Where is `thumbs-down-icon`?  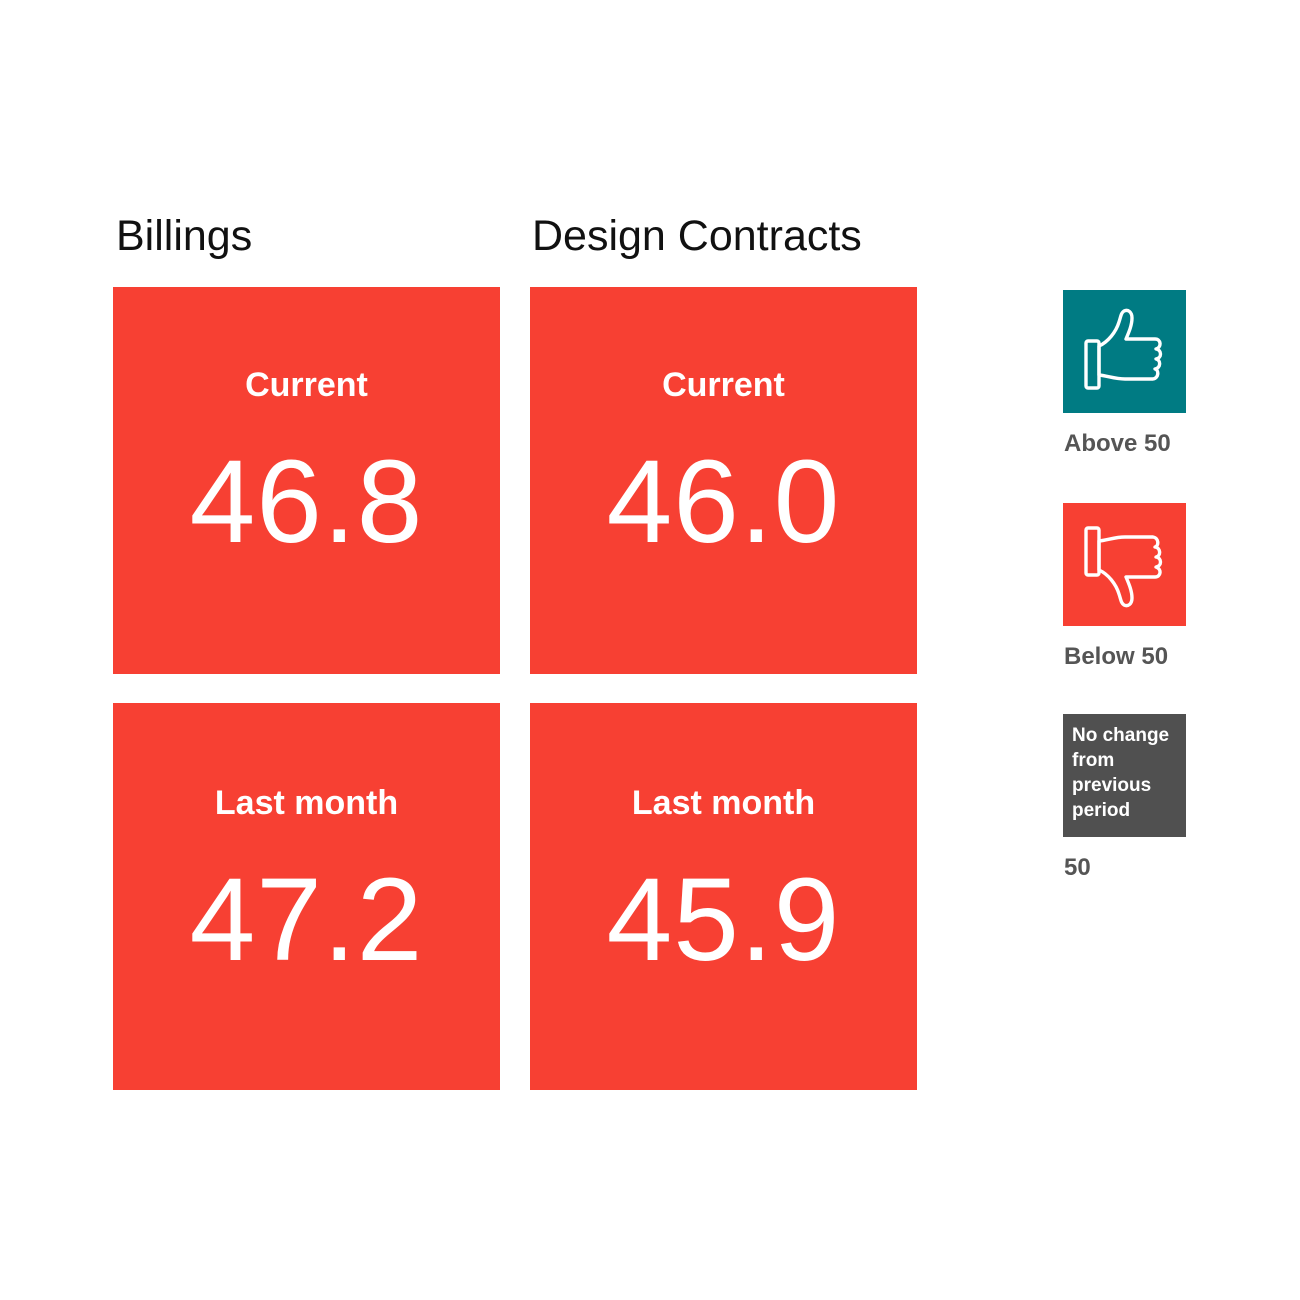 thumbs-down-icon is located at coordinates (1123, 567).